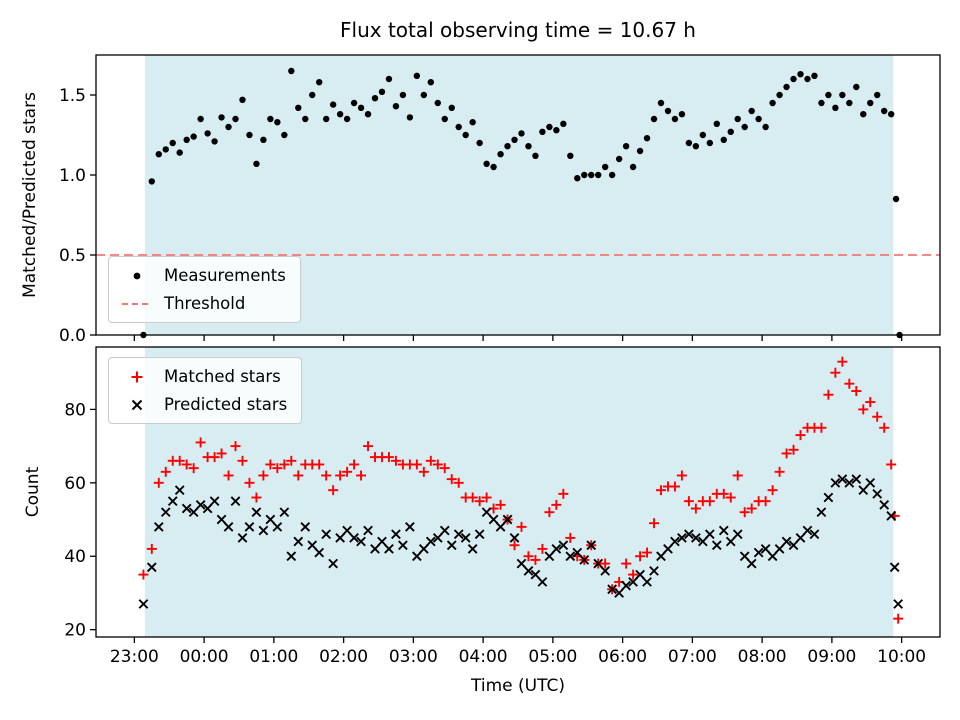 The image size is (960, 720). I want to click on y-tick-label: 40, so click(75, 557).